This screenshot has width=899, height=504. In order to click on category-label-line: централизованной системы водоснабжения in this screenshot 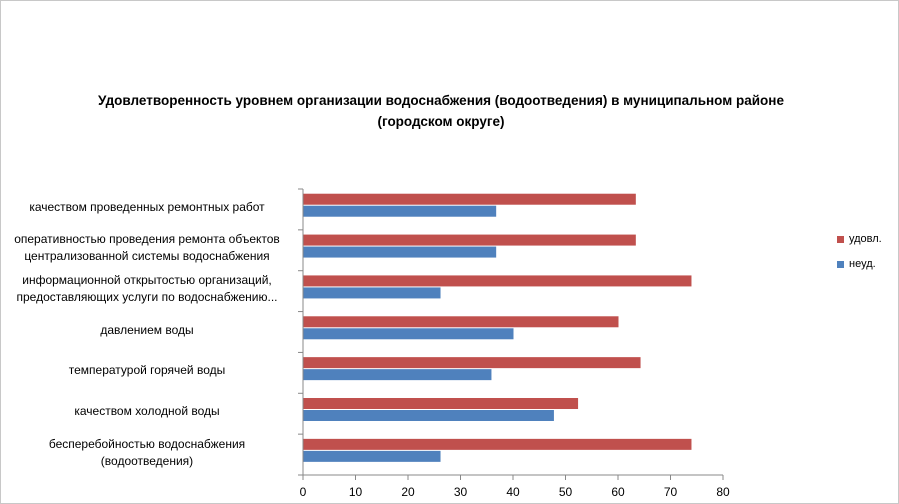, I will do `click(147, 256)`.